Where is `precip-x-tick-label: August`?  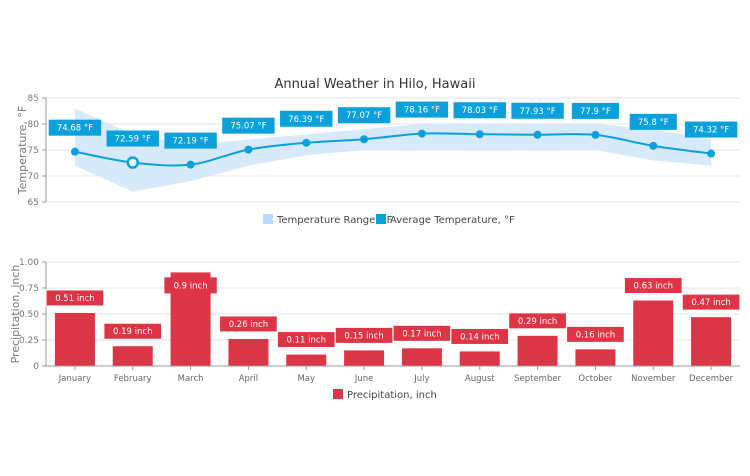
precip-x-tick-label: August is located at coordinates (480, 379).